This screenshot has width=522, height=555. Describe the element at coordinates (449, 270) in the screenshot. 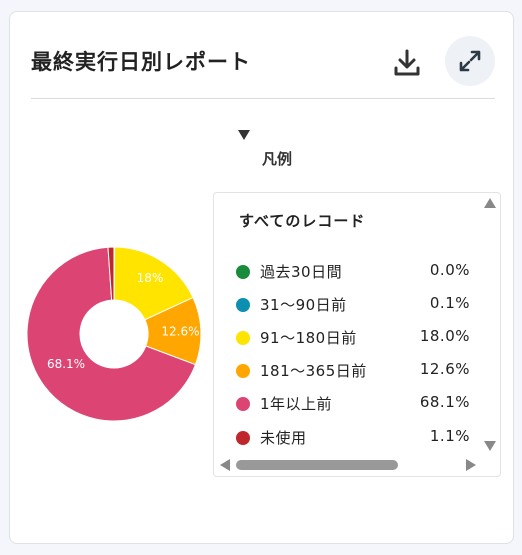

I see `legend-item-value: 0.0%` at that location.